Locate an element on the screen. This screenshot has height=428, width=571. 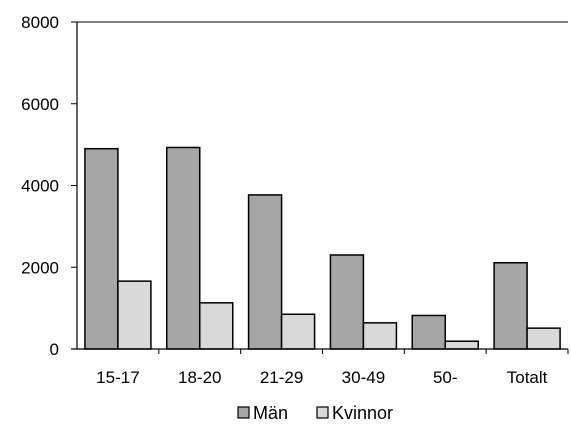
x-tick-label: 15-17 is located at coordinates (117, 377).